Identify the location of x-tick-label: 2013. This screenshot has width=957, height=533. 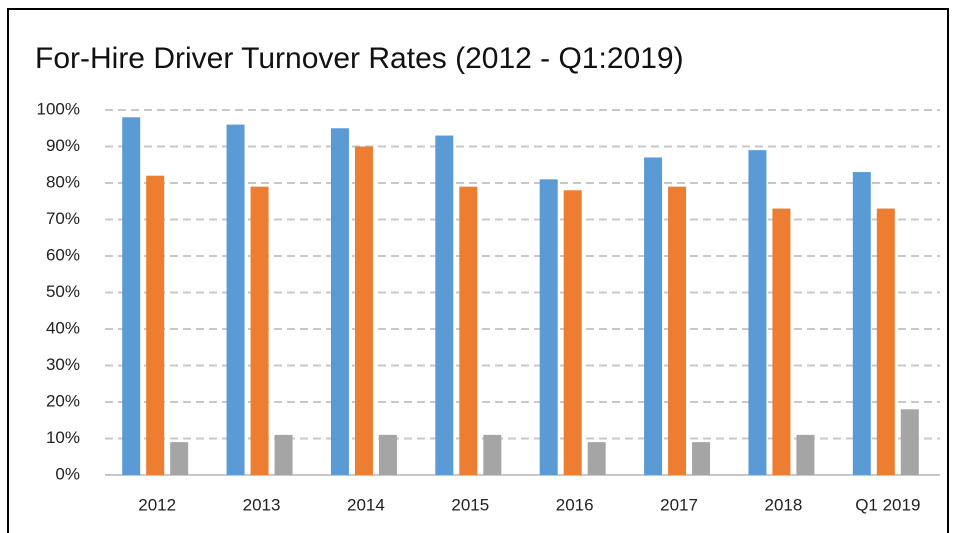
(262, 504).